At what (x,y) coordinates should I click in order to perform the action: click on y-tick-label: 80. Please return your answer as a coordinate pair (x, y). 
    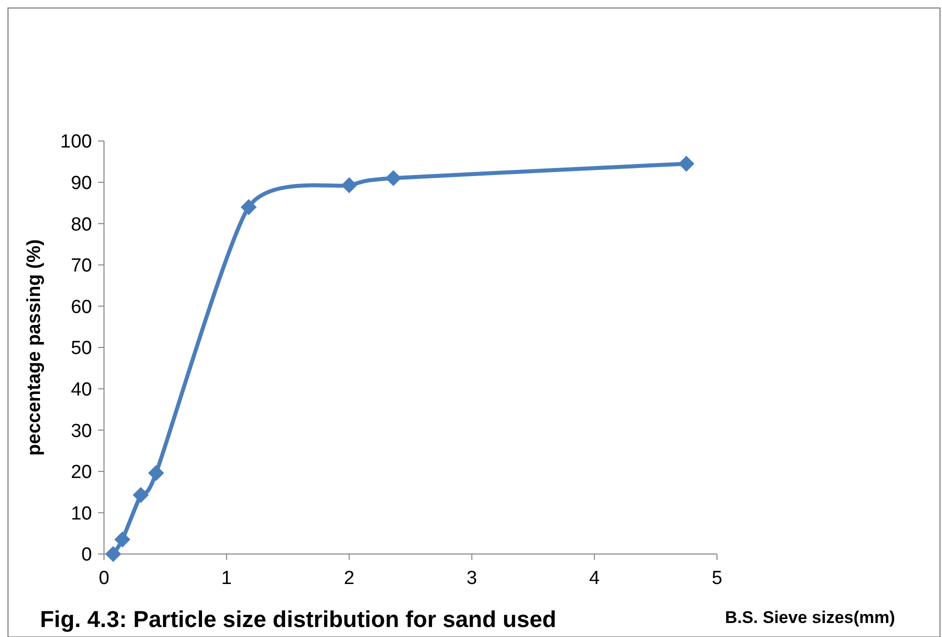
    Looking at the image, I should click on (81, 225).